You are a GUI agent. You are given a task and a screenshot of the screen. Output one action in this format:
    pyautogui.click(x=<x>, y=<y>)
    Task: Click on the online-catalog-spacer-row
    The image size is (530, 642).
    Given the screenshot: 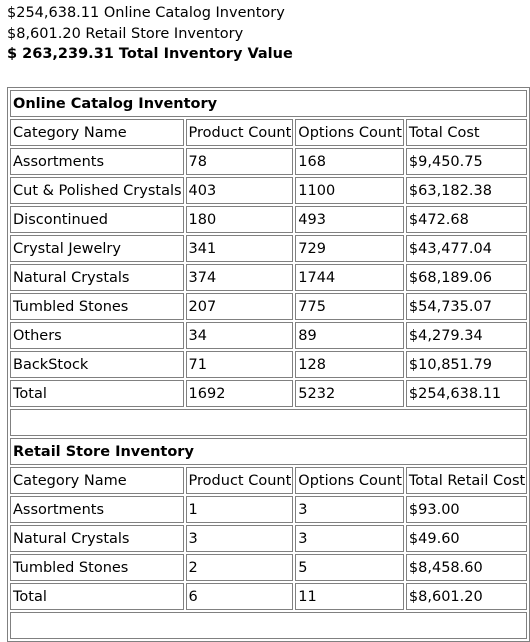 What is the action you would take?
    pyautogui.click(x=269, y=422)
    